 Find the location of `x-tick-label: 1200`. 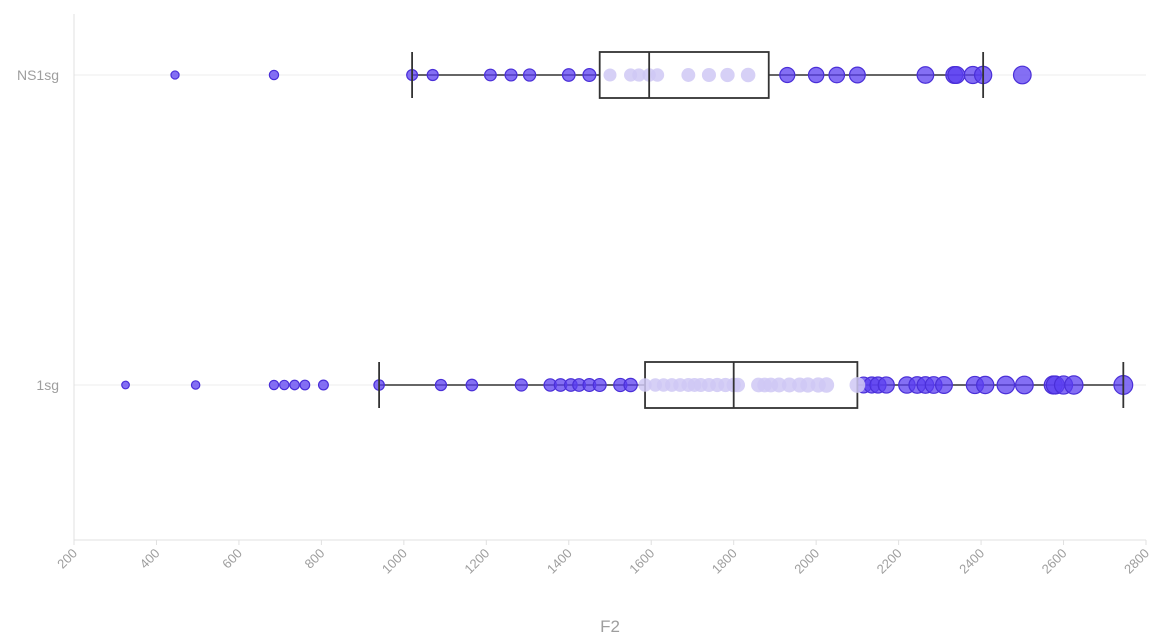

x-tick-label: 1200 is located at coordinates (476, 561).